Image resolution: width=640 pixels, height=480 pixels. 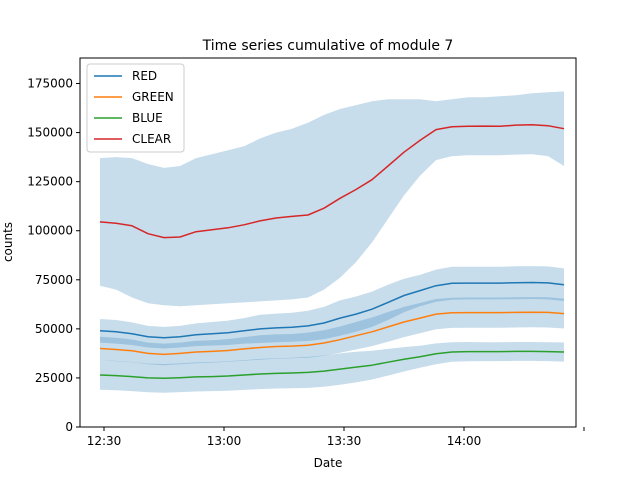 I want to click on x-axis: 12:30 13:00 13:30 14:00, so click(x=336, y=437).